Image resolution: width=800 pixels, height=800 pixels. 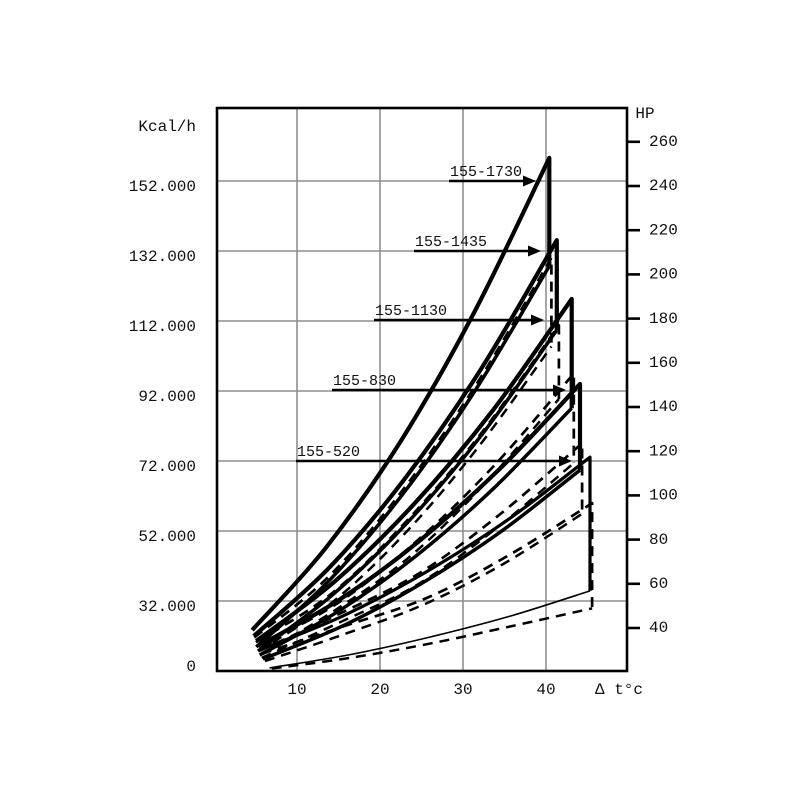 What do you see at coordinates (167, 607) in the screenshot?
I see `kcal-tick-label-32000: 32.000` at bounding box center [167, 607].